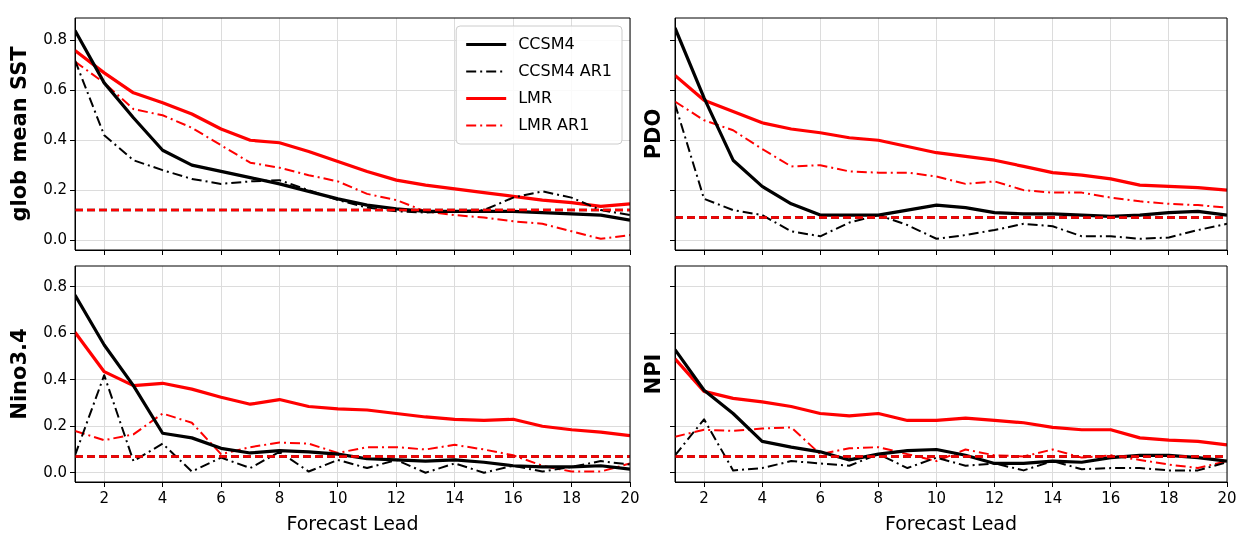 Image resolution: width=1247 pixels, height=536 pixels. Describe the element at coordinates (565, 70) in the screenshot. I see `legend-label: CCSM4 AR1` at that location.